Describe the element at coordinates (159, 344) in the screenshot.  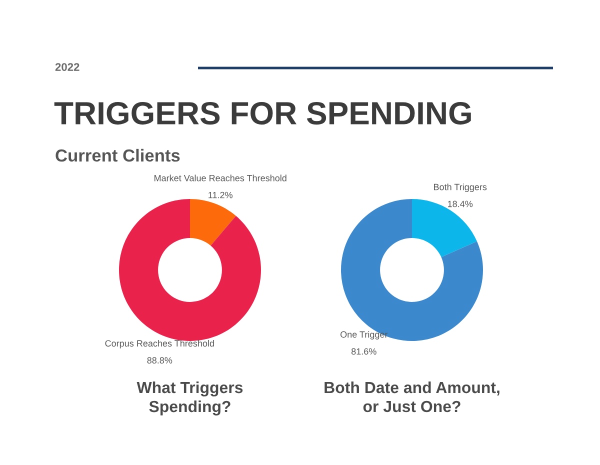
I see `slice-label: Corpus Reaches Threshold` at that location.